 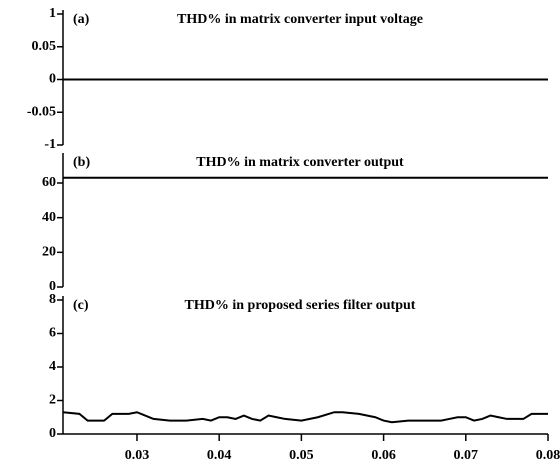 I want to click on y-tick-label: 0.05, so click(x=44, y=46).